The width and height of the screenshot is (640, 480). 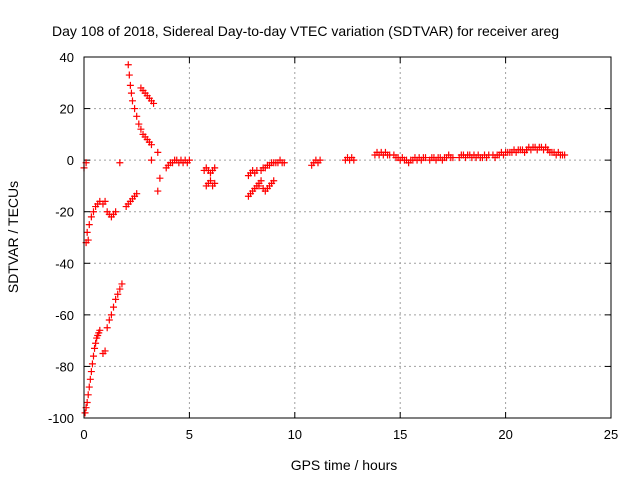 I want to click on x-axis-label: GPS time / hours, so click(x=344, y=465).